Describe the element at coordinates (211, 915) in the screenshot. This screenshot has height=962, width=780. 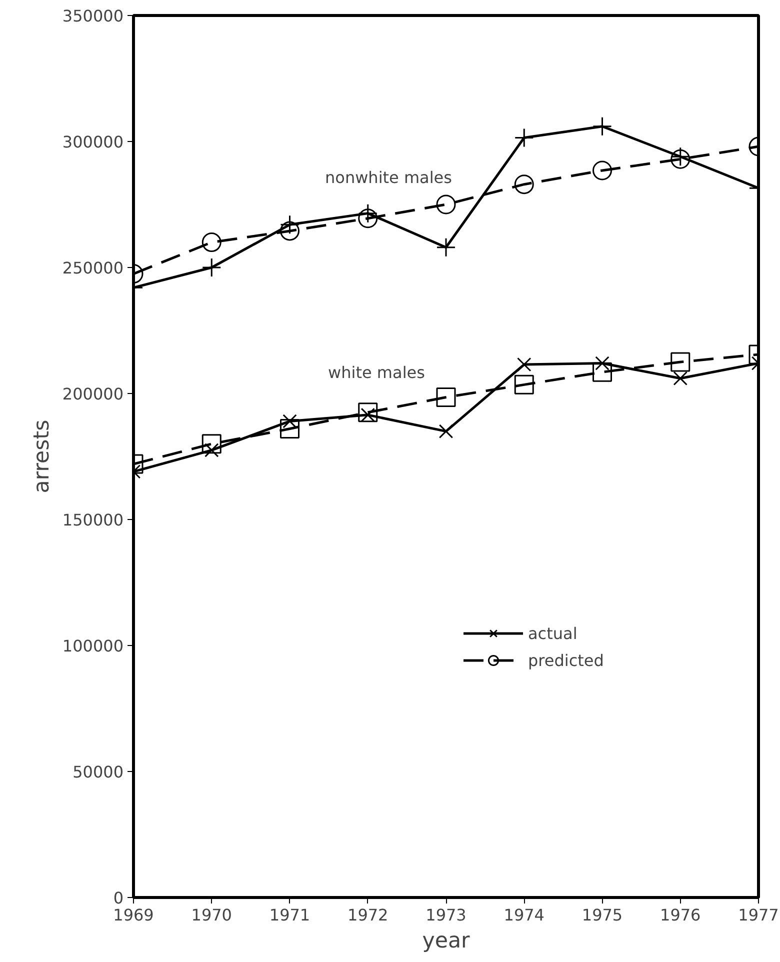
I see `x-tick-label: 1970` at that location.